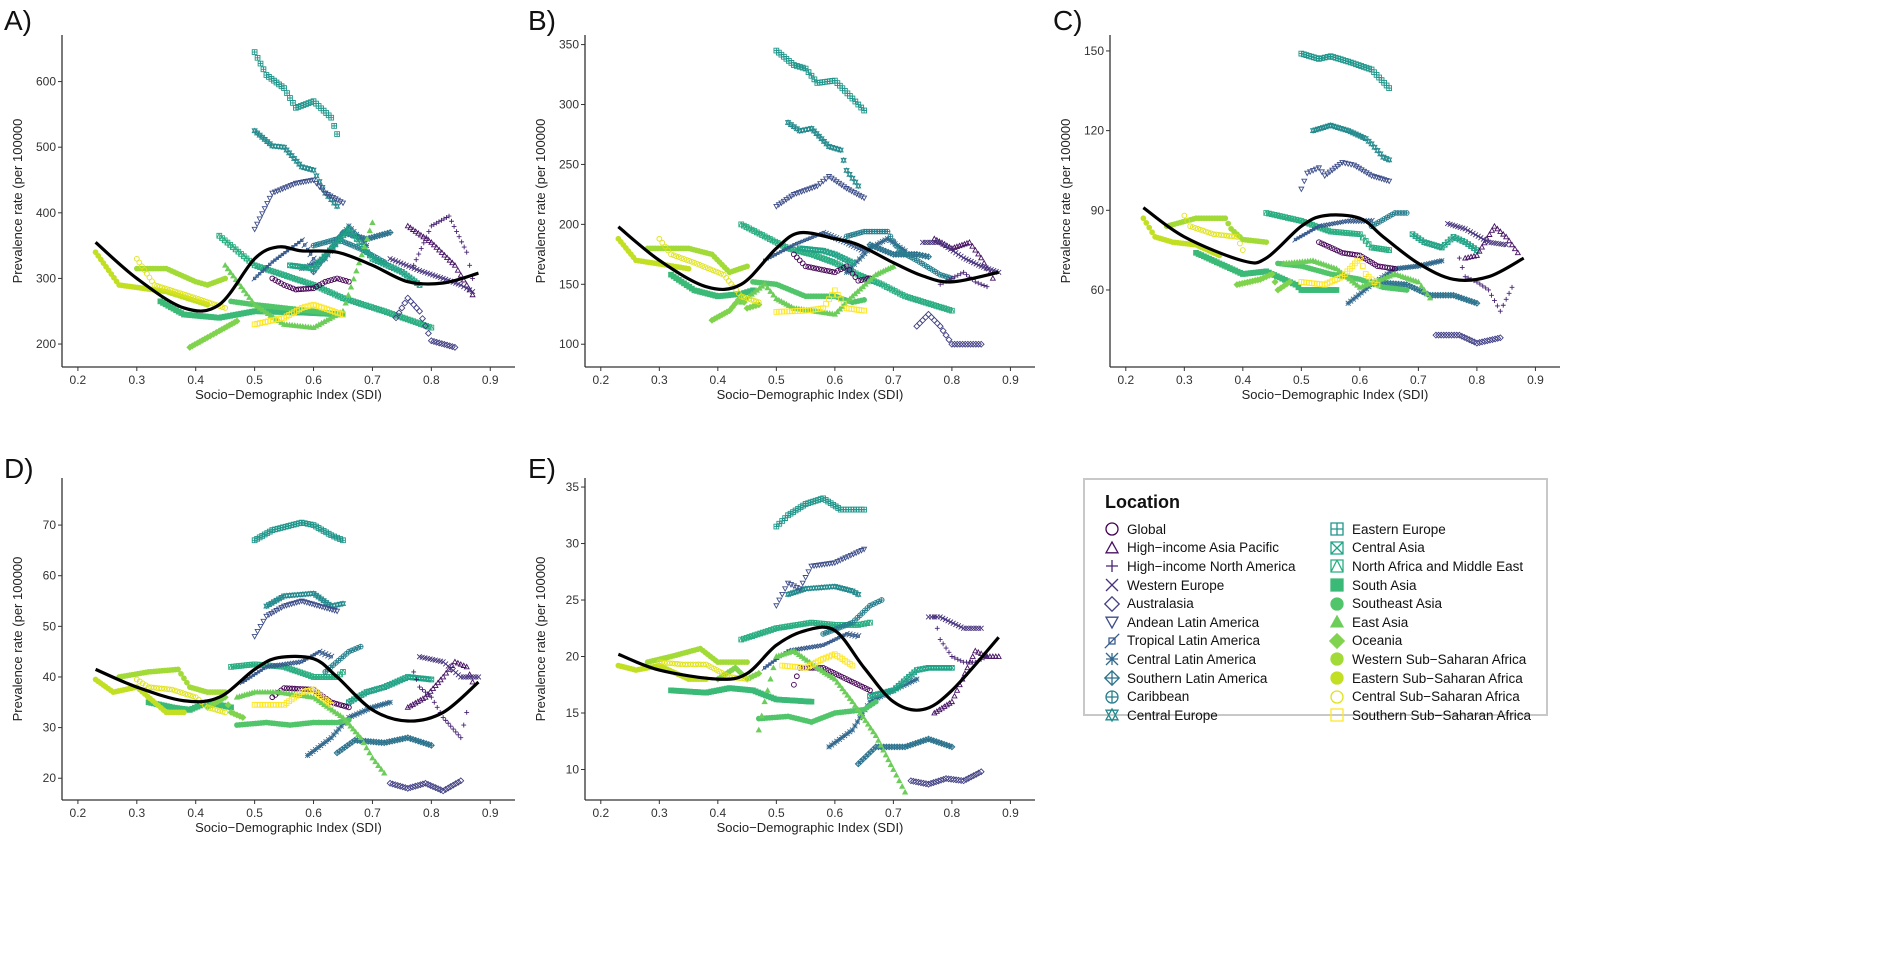 The height and width of the screenshot is (957, 1902). What do you see at coordinates (1094, 131) in the screenshot?
I see `y-tick-label: 120` at bounding box center [1094, 131].